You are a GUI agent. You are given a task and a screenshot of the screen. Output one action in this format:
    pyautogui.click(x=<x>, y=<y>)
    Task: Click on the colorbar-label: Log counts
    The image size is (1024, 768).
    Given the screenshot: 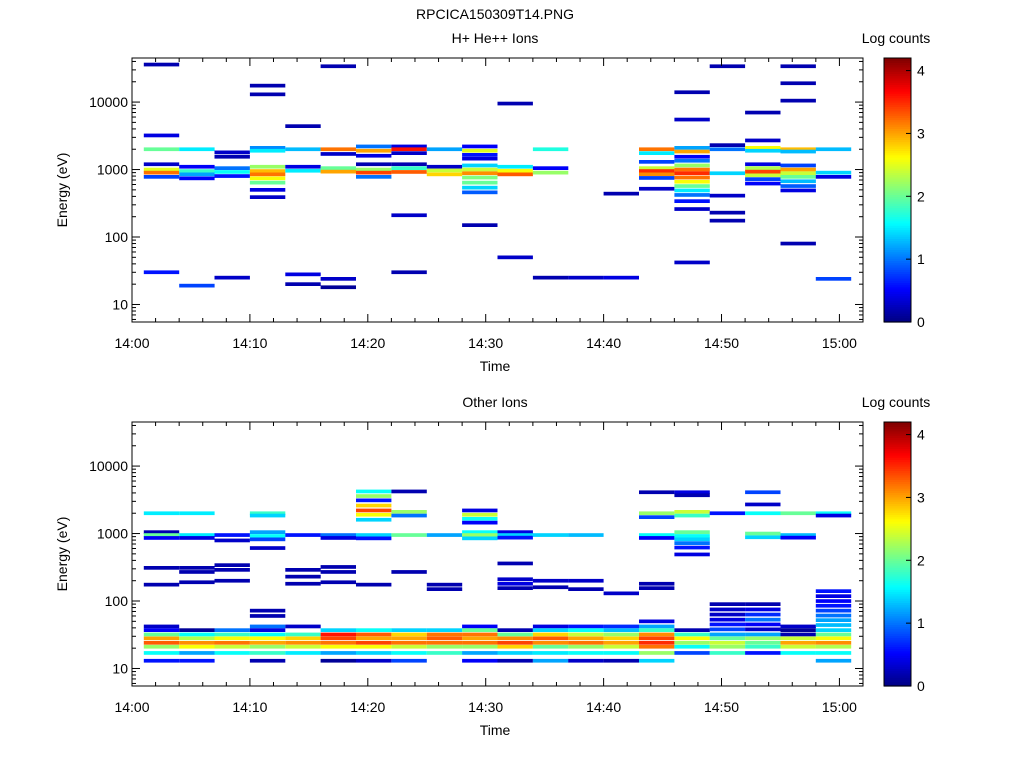 What is the action you would take?
    pyautogui.click(x=896, y=402)
    